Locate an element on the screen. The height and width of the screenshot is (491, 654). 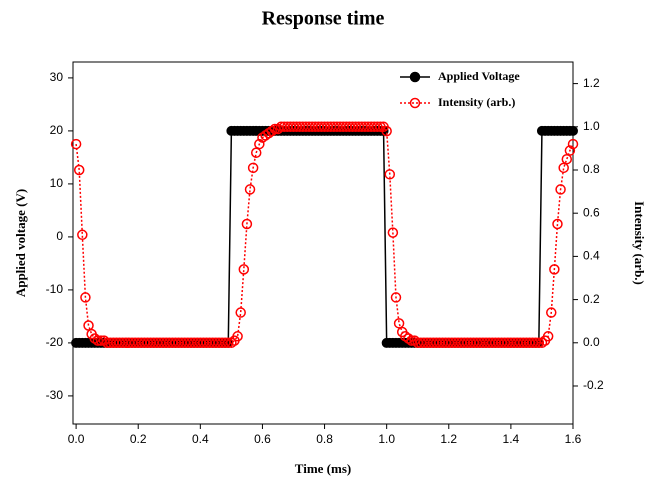
x-tick-label: 1.2 is located at coordinates (448, 439).